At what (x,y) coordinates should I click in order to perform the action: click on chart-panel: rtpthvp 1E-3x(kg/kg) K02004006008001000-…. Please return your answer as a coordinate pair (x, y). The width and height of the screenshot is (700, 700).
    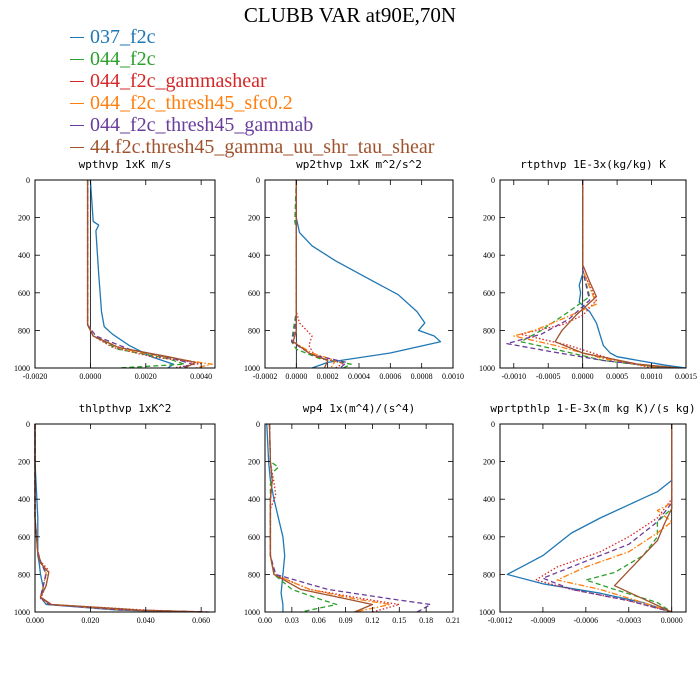
    Looking at the image, I should click on (588, 269).